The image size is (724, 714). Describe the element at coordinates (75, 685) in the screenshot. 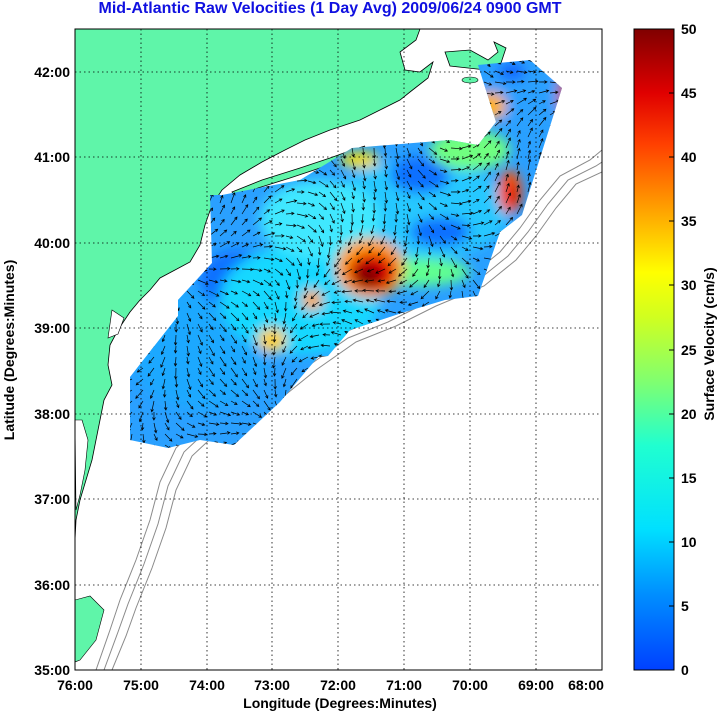

I see `x-tick: 76:00` at that location.